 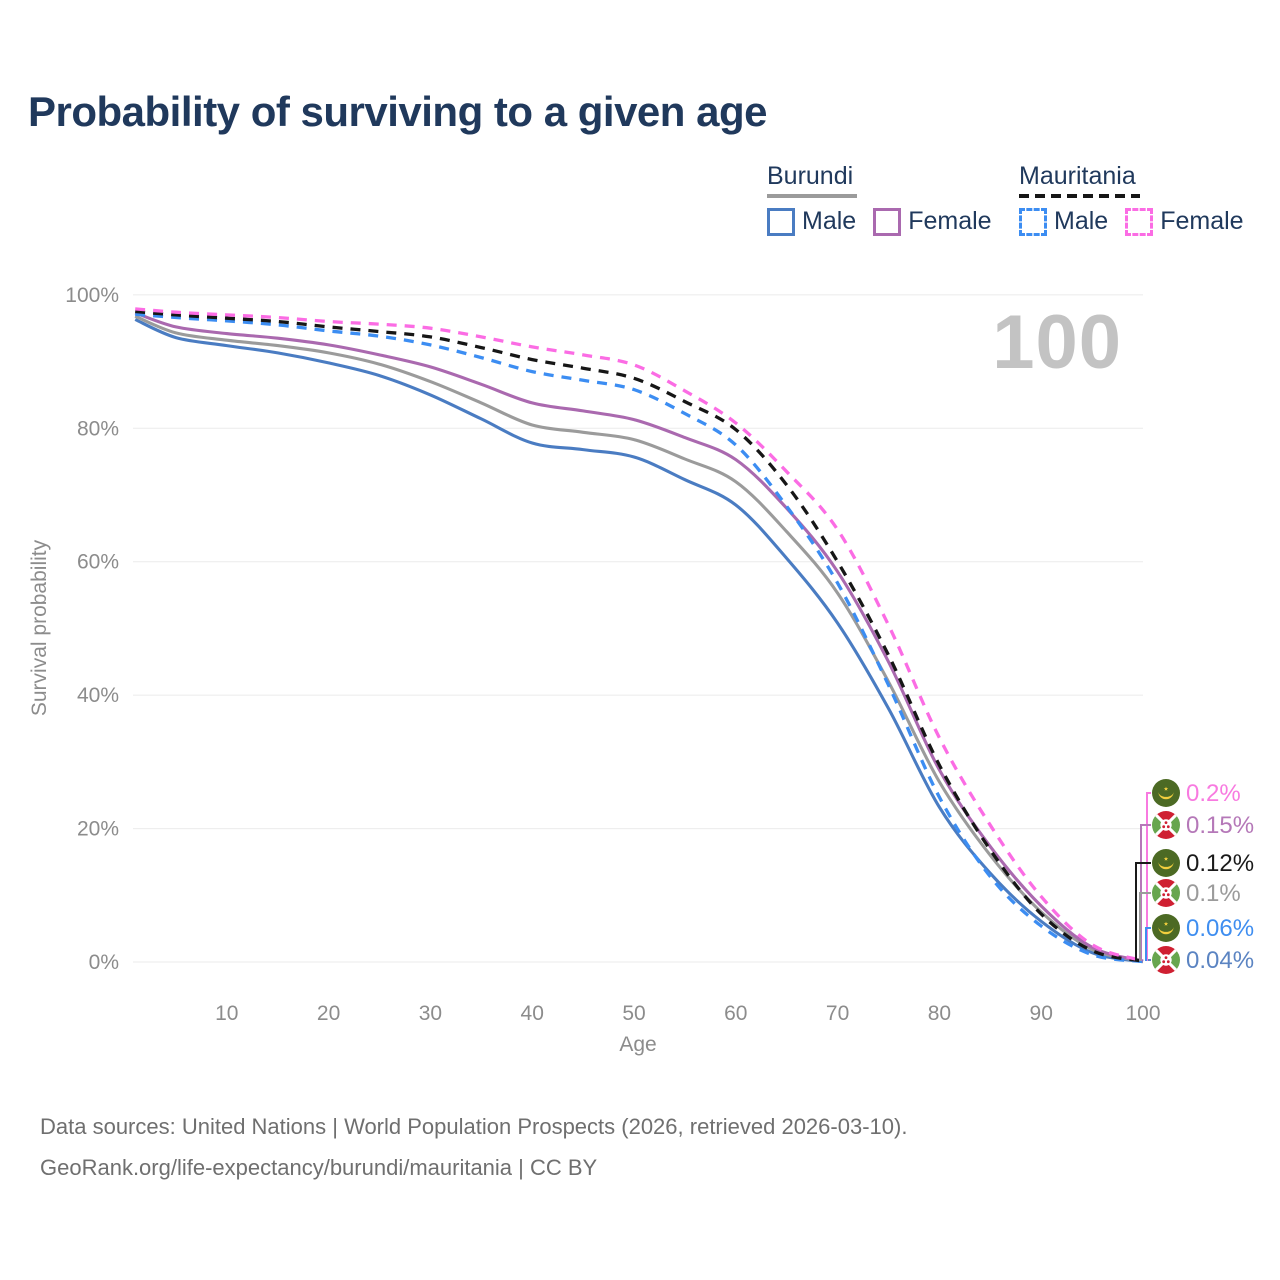 I want to click on y-tick-label: 20%, so click(x=98, y=829).